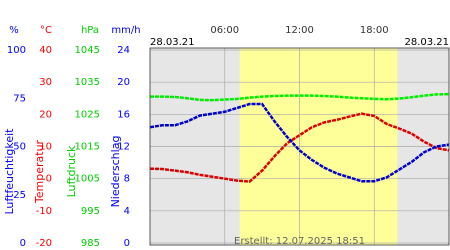  Describe the element at coordinates (90, 211) in the screenshot. I see `y-tick-label: 995` at that location.